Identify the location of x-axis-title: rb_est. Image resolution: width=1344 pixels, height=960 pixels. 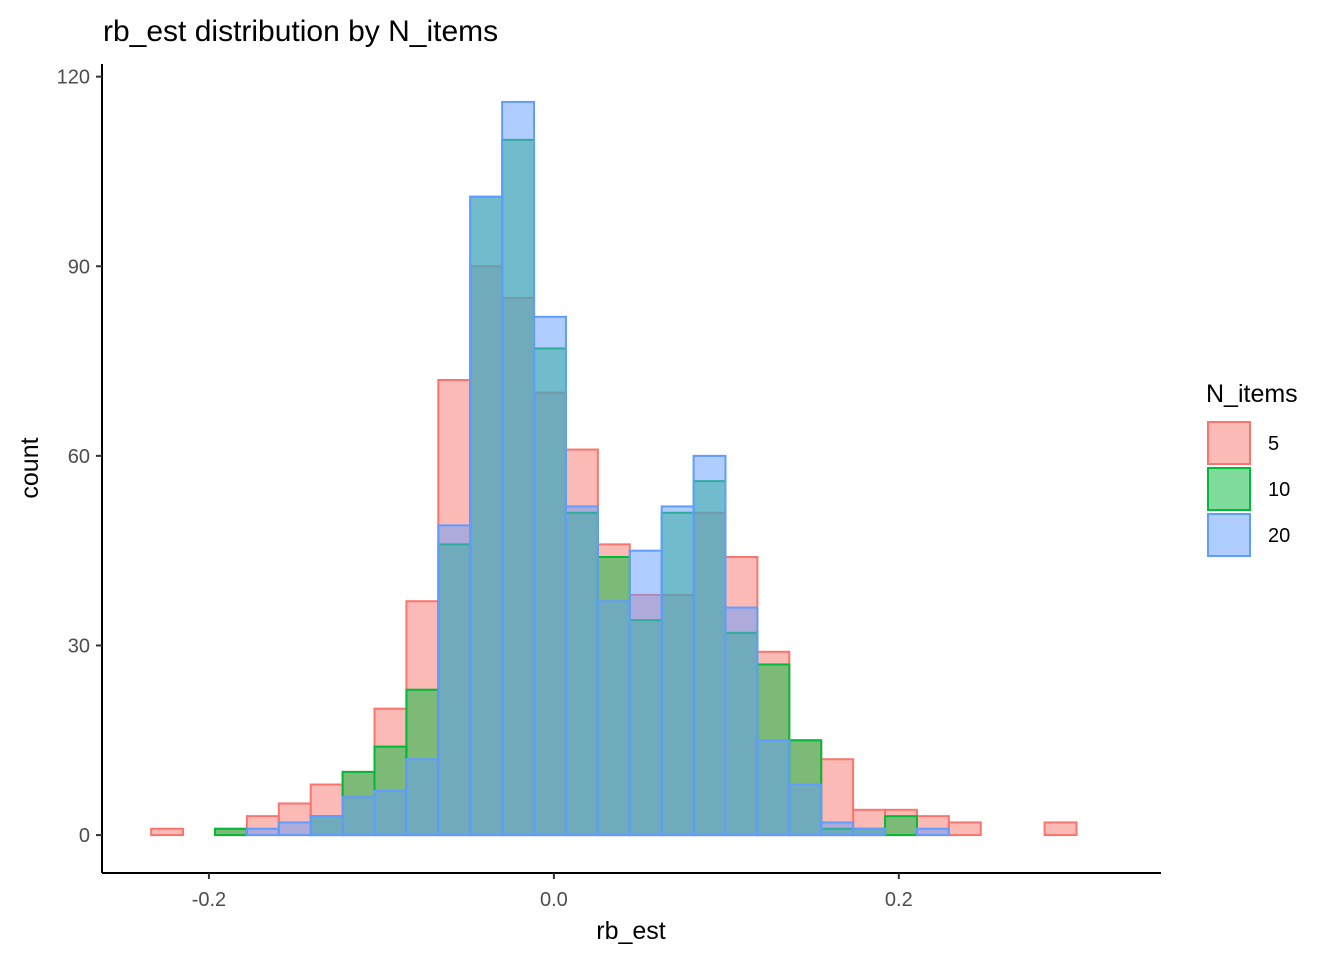
(631, 931).